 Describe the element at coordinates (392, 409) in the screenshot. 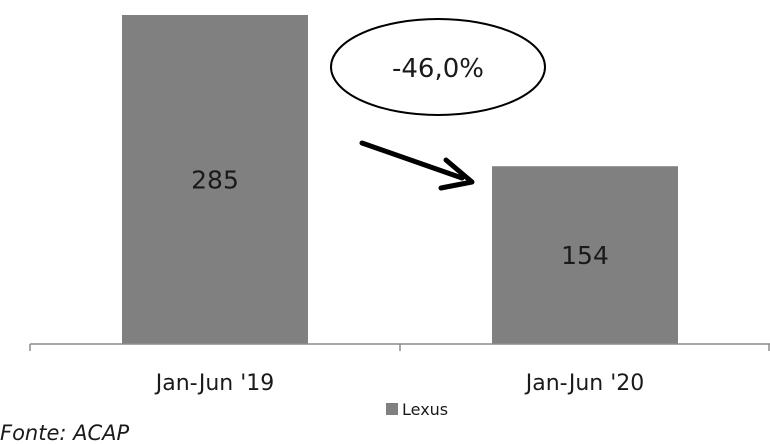

I see `legend-swatch-lexus` at that location.